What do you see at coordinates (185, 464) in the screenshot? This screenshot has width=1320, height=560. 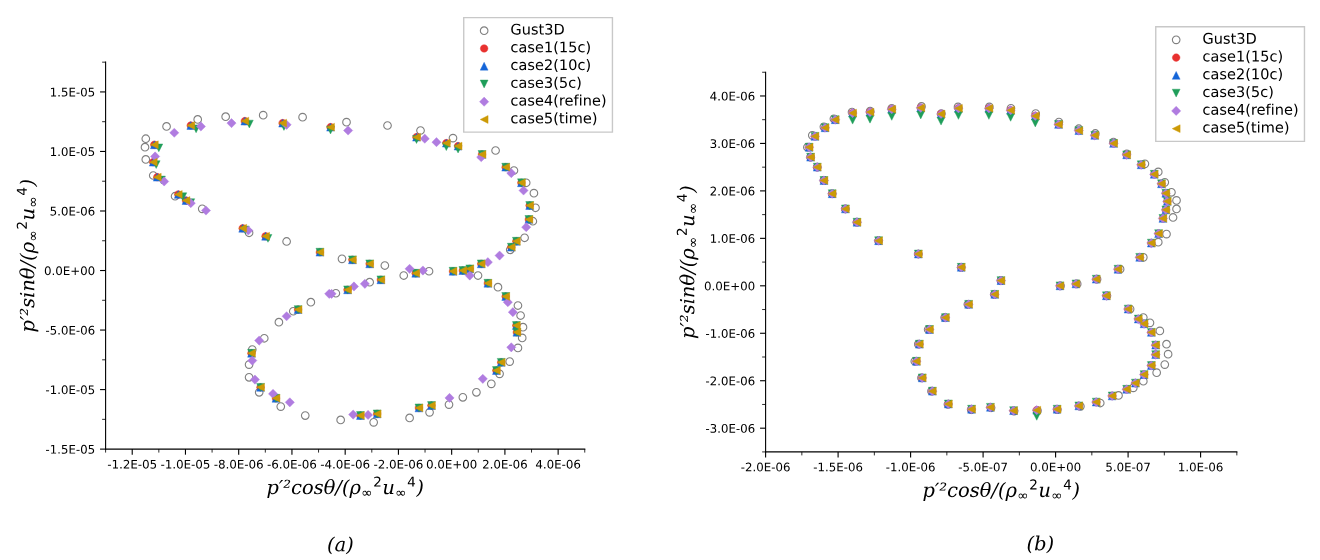 I see `x-tick-label: -1.0E-05` at bounding box center [185, 464].